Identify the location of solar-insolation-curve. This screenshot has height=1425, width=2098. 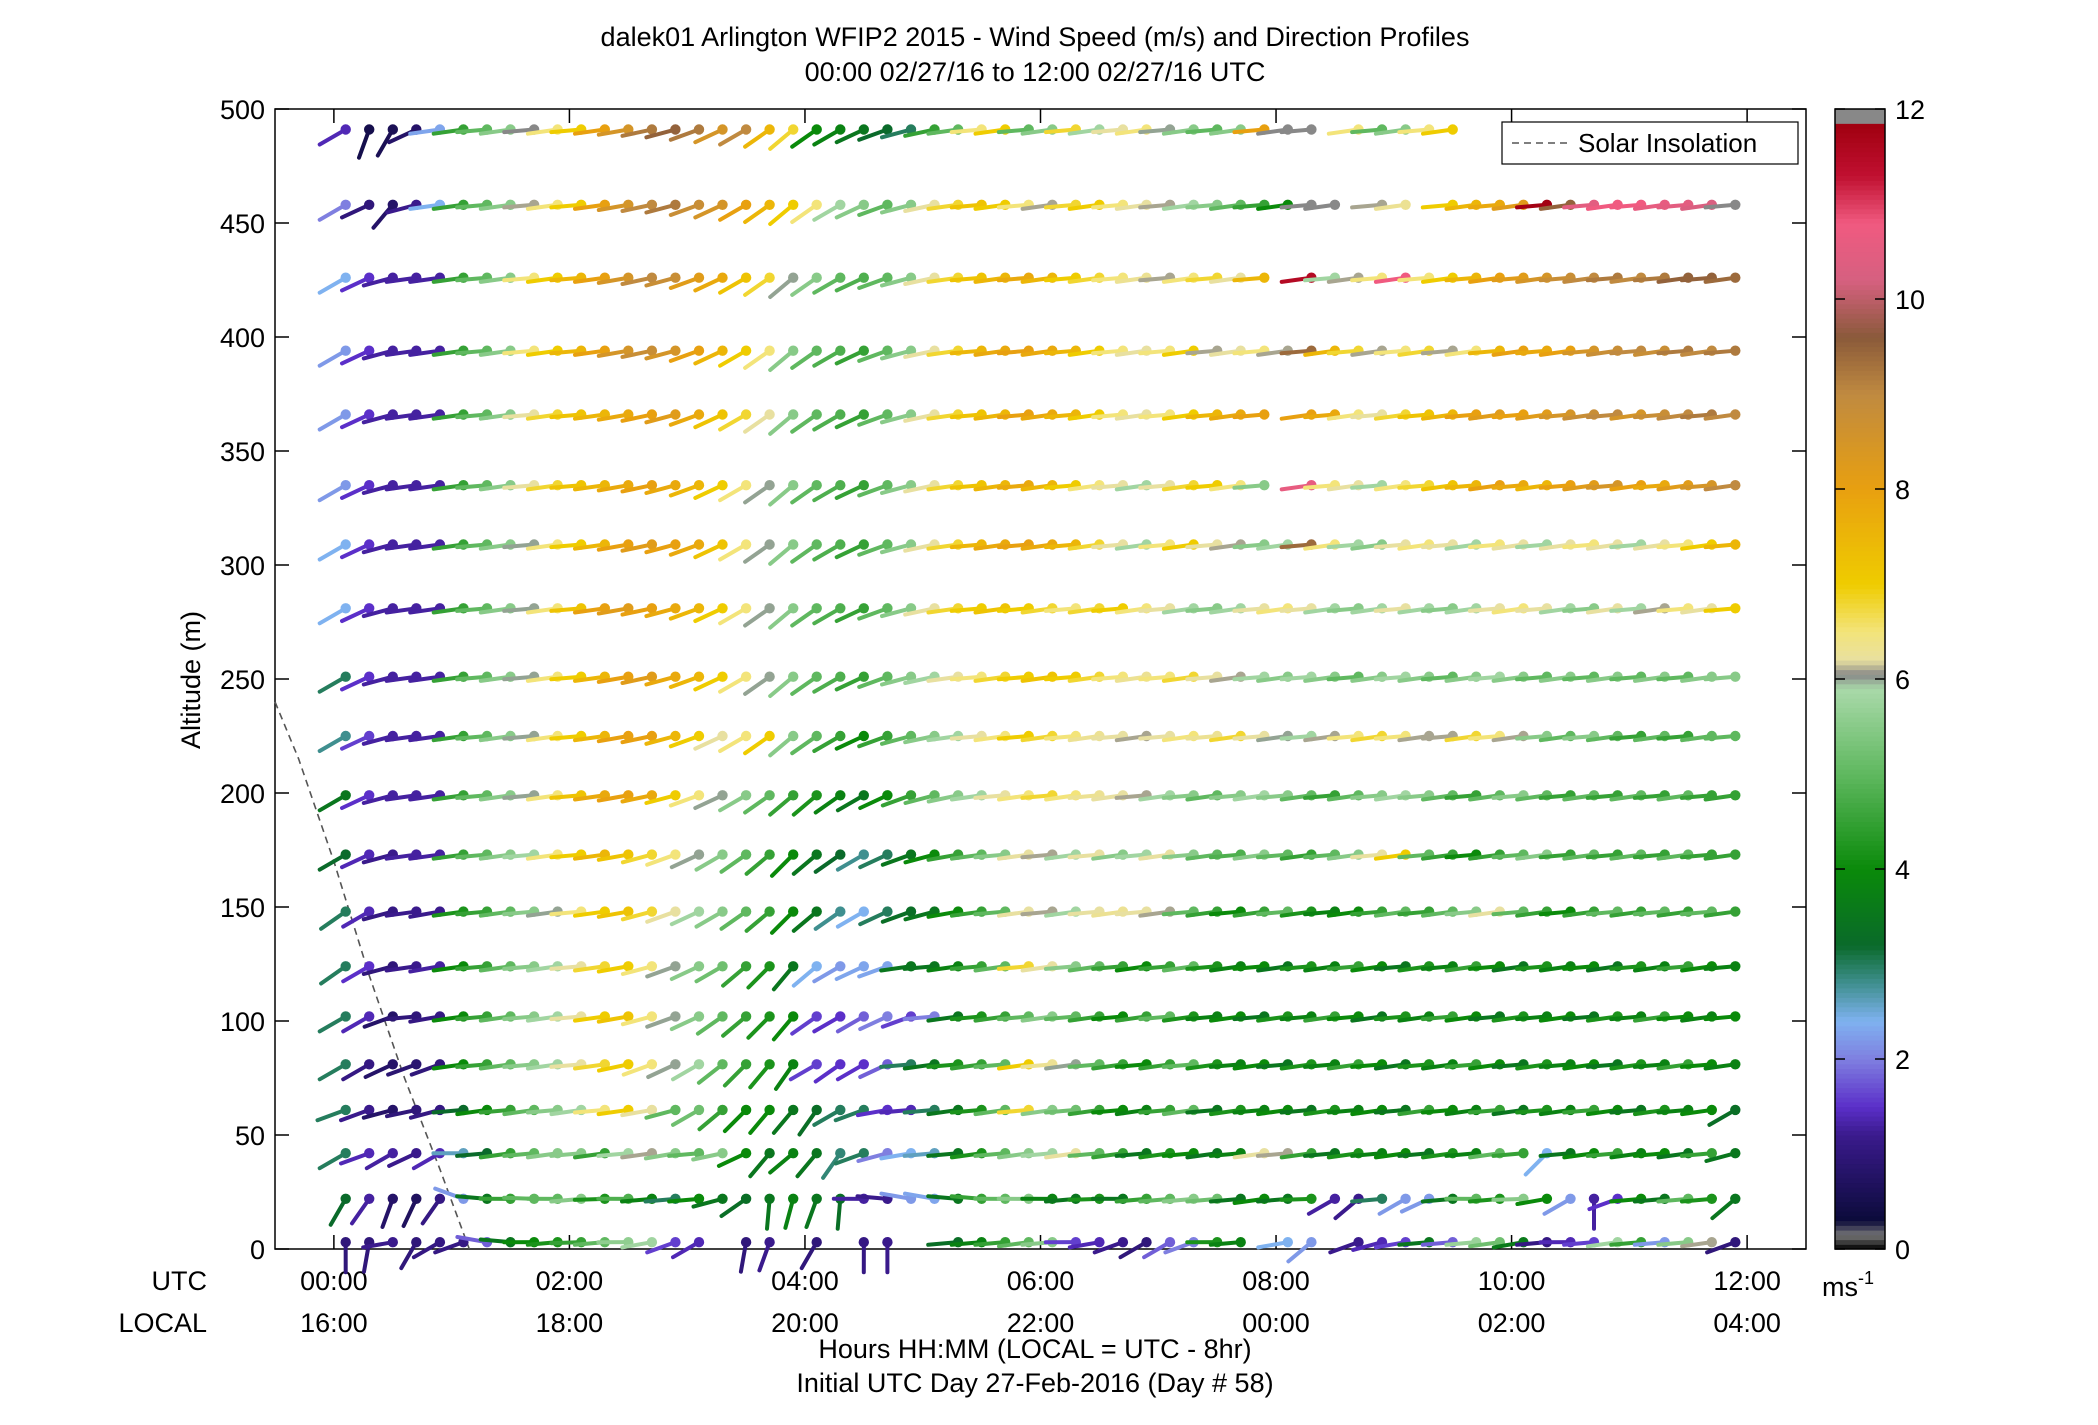
(372, 975).